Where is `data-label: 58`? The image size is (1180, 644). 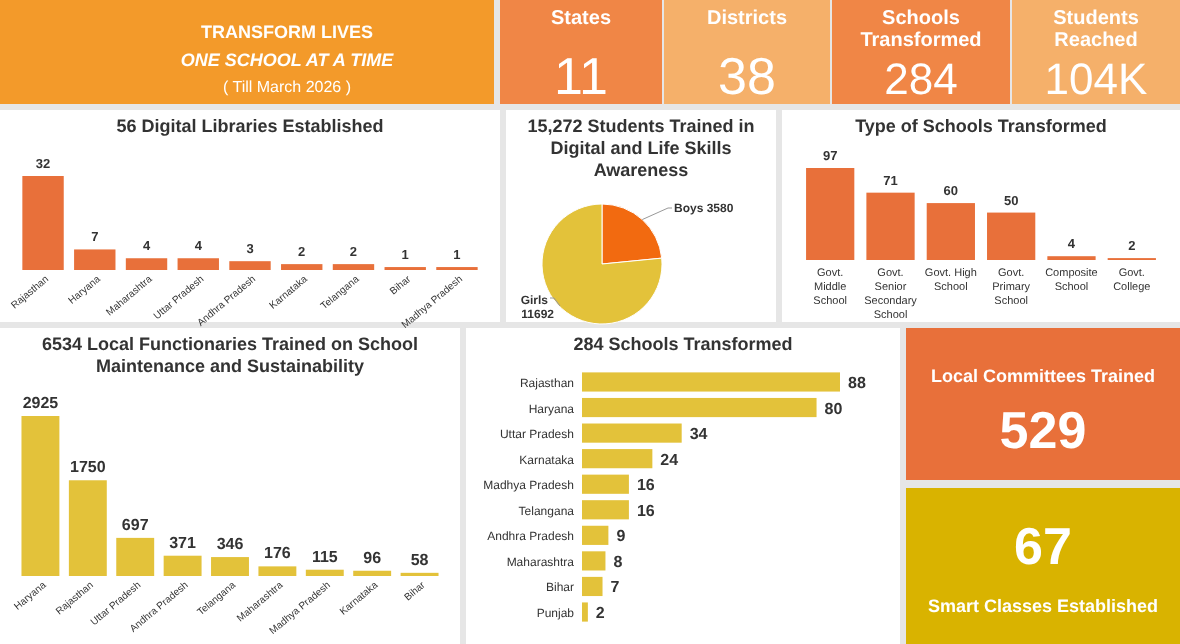 data-label: 58 is located at coordinates (420, 559).